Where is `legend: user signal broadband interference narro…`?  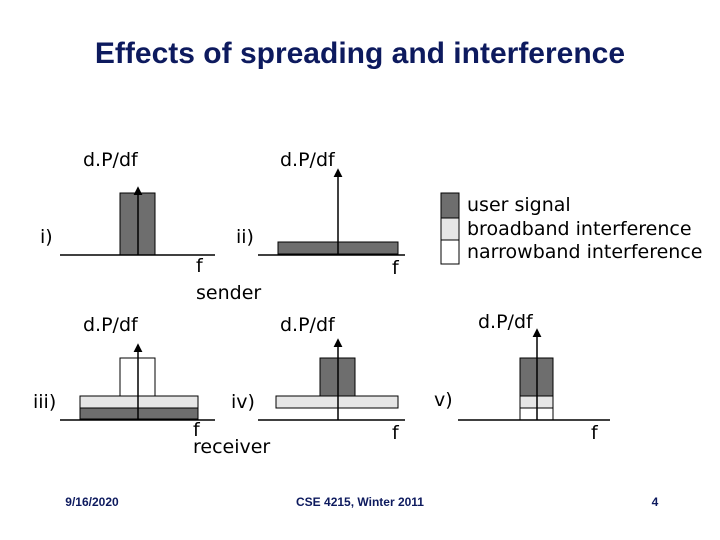 legend: user signal broadband interference narro… is located at coordinates (571, 228).